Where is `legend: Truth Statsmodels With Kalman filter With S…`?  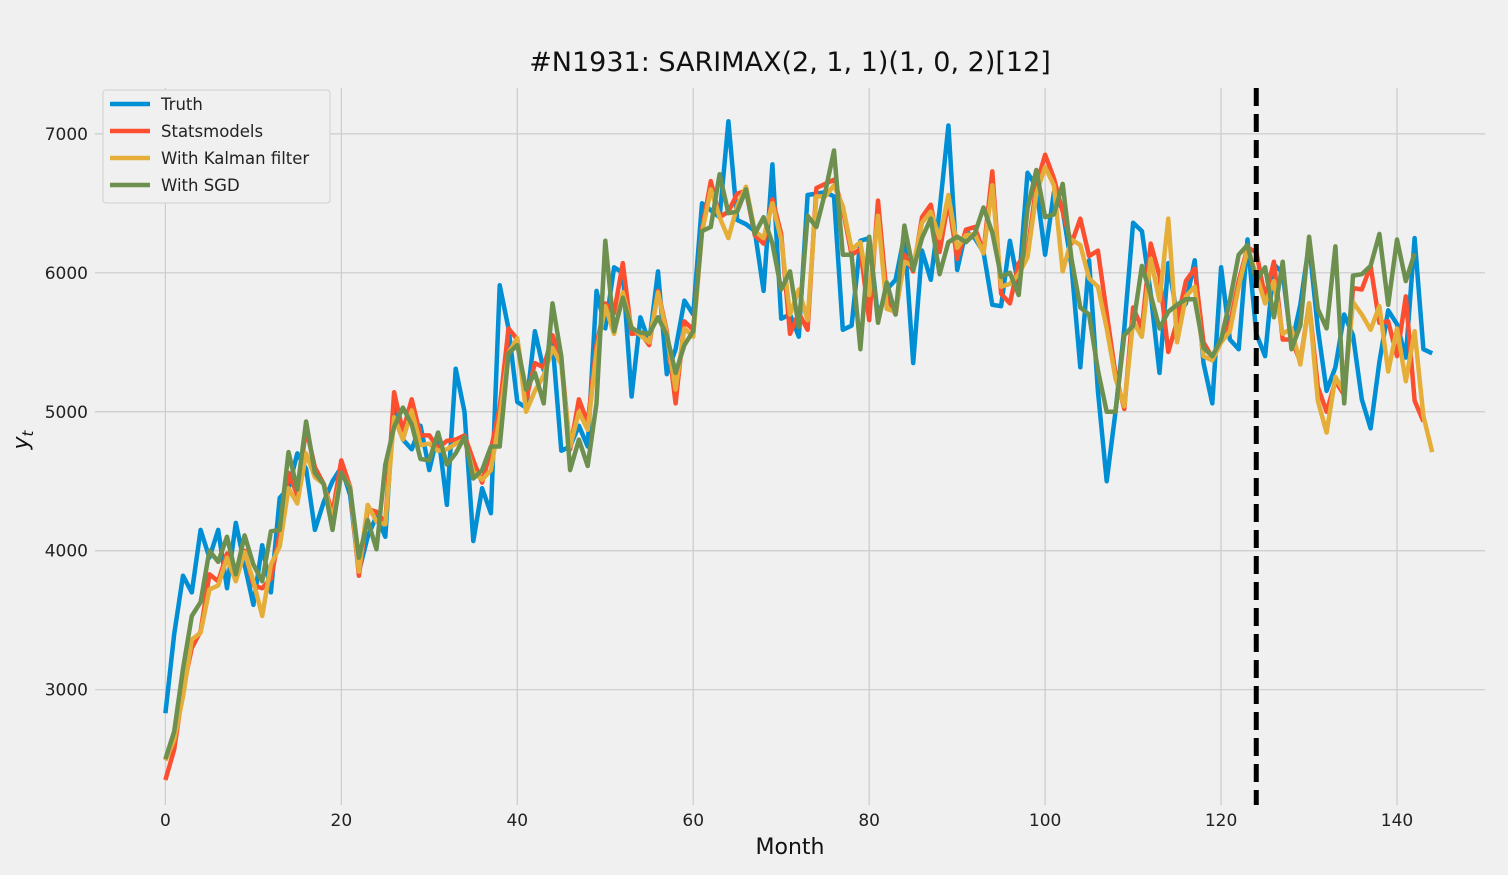
legend: Truth Statsmodels With Kalman filter With S… is located at coordinates (216, 146).